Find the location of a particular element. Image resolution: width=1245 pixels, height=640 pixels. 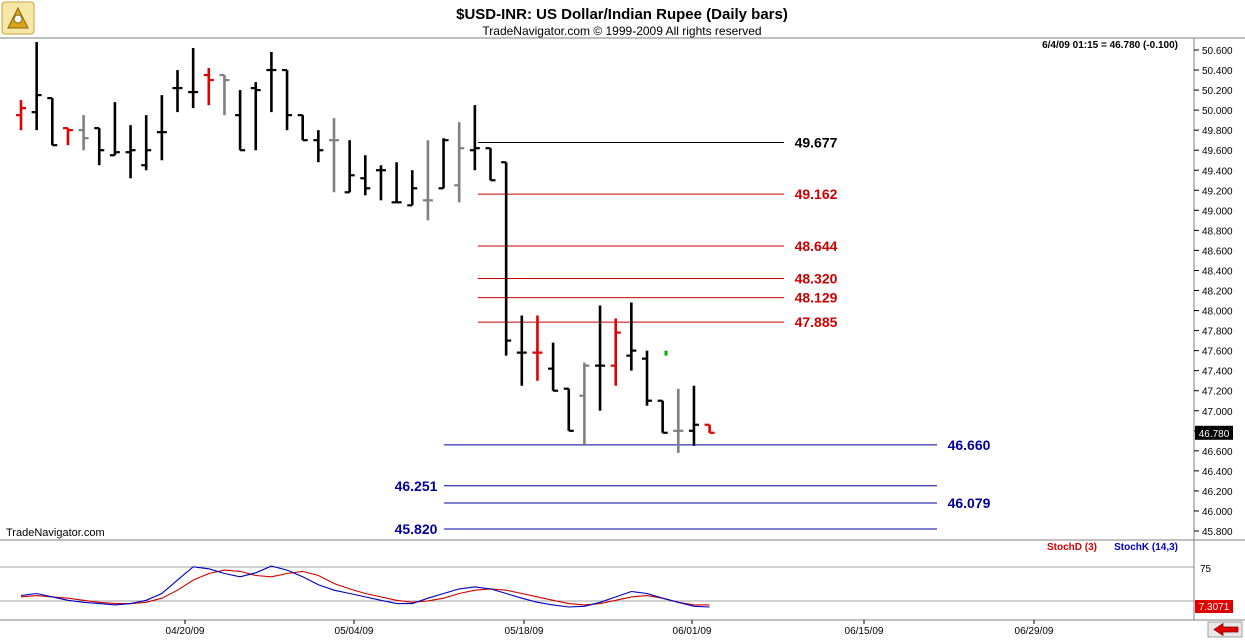

y-tick-label: 49.200 is located at coordinates (1217, 191).